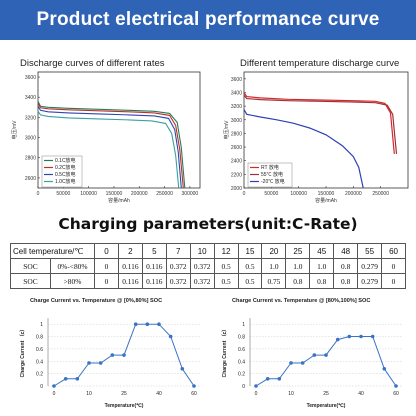 The image size is (416, 416). I want to click on temperature-cell: 48, so click(346, 251).